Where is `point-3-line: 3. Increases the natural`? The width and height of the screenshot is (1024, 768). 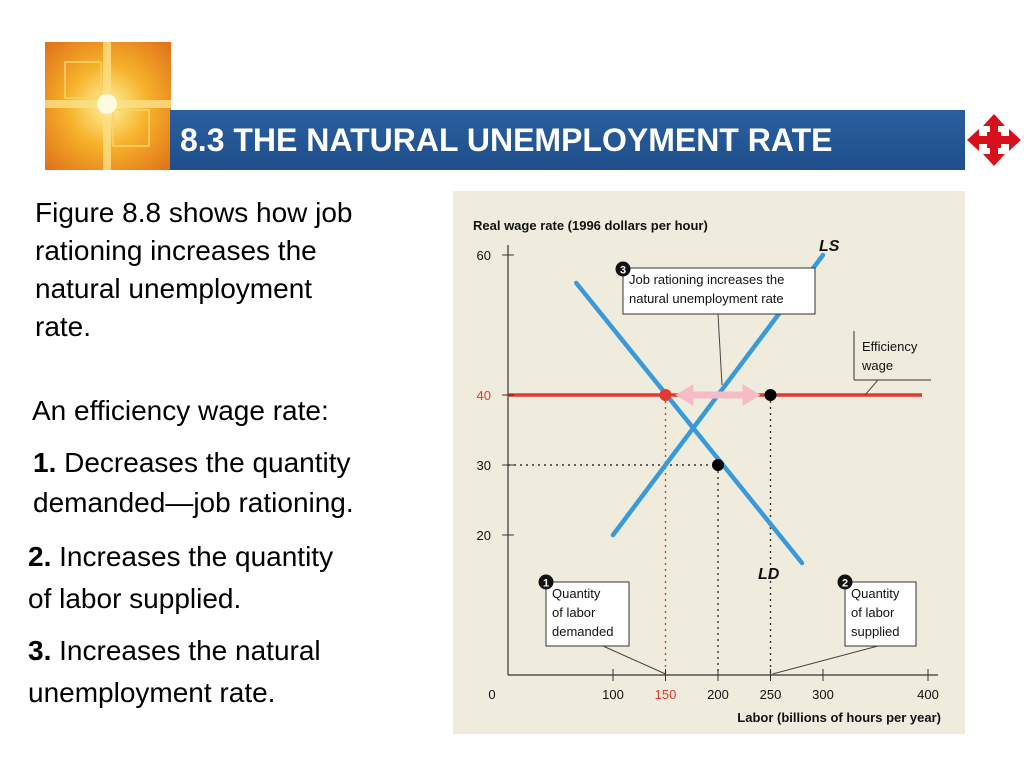
point-3-line: 3. Increases the natural is located at coordinates (174, 651).